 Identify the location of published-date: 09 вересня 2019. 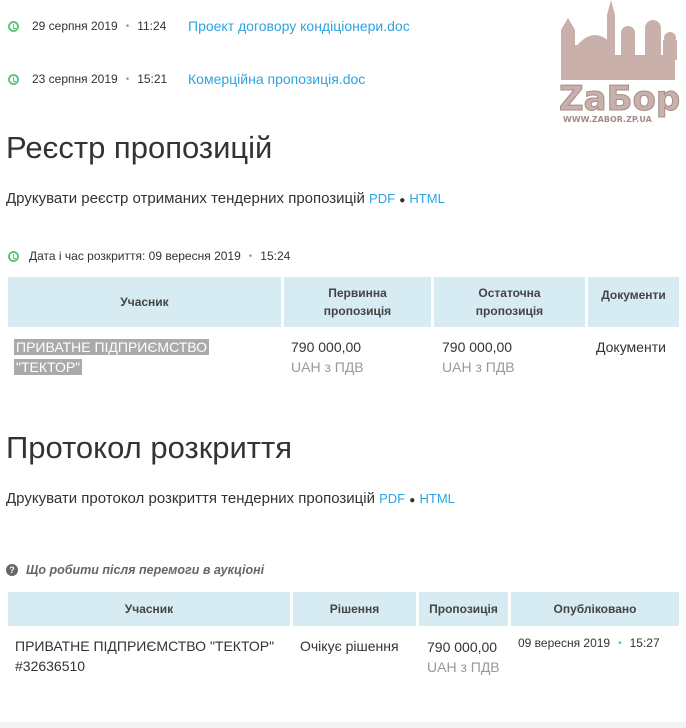
(564, 643).